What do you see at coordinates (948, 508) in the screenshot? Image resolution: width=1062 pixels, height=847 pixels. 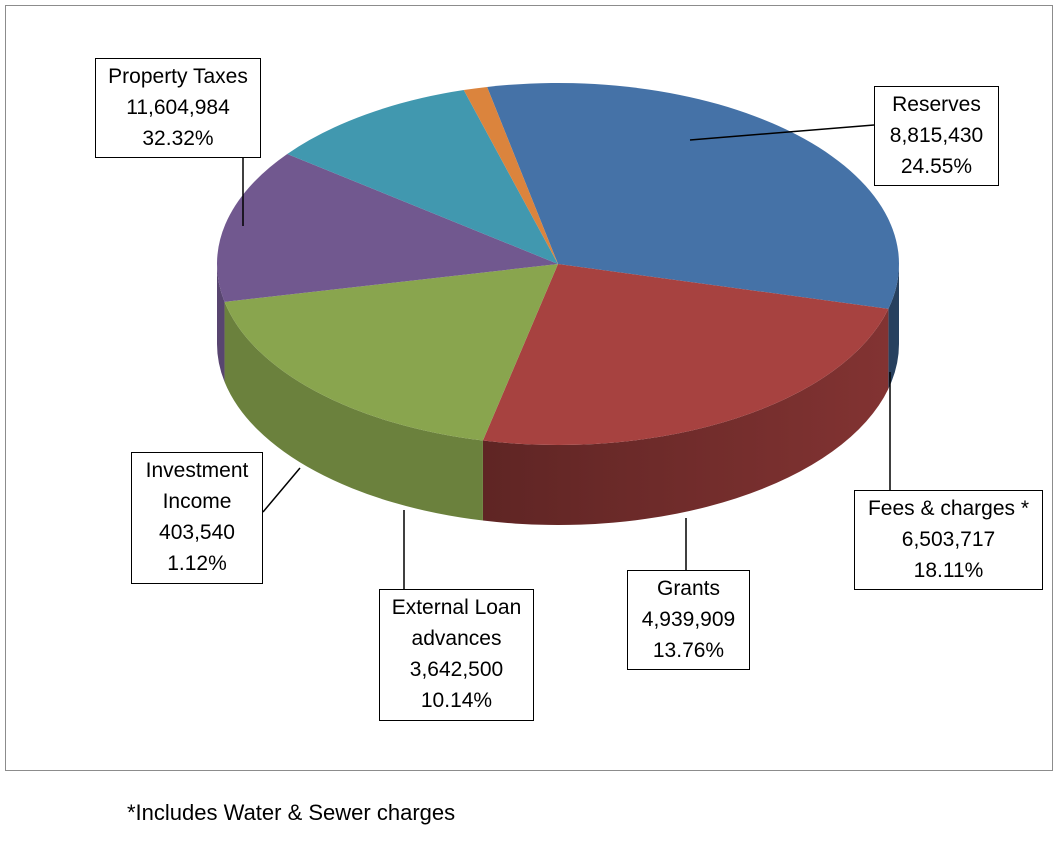 I see `label-category: Fees & charges *` at bounding box center [948, 508].